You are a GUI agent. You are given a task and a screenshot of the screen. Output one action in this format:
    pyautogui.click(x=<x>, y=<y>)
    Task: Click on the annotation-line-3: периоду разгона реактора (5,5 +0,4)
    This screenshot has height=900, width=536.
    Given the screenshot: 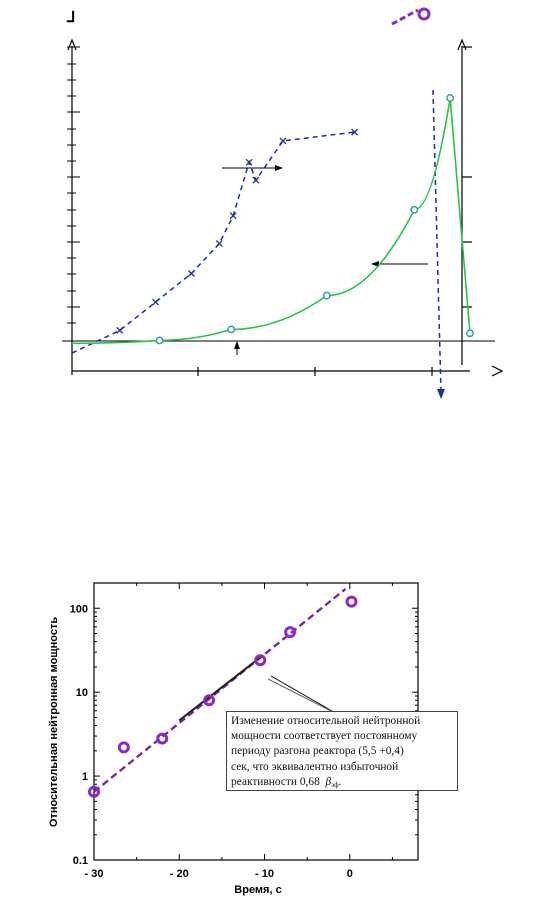 What is the action you would take?
    pyautogui.click(x=317, y=751)
    